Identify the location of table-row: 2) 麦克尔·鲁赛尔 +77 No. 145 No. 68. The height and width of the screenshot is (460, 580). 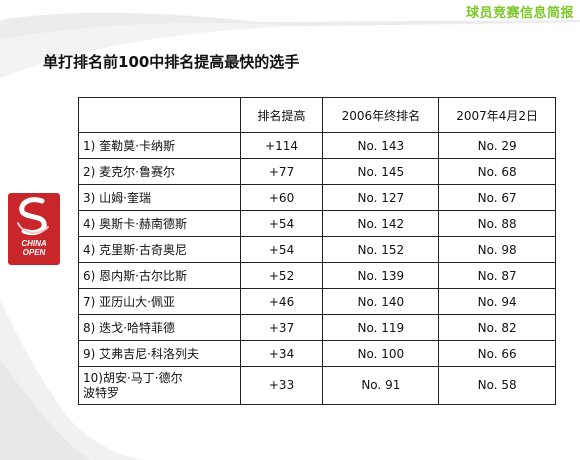
(317, 171).